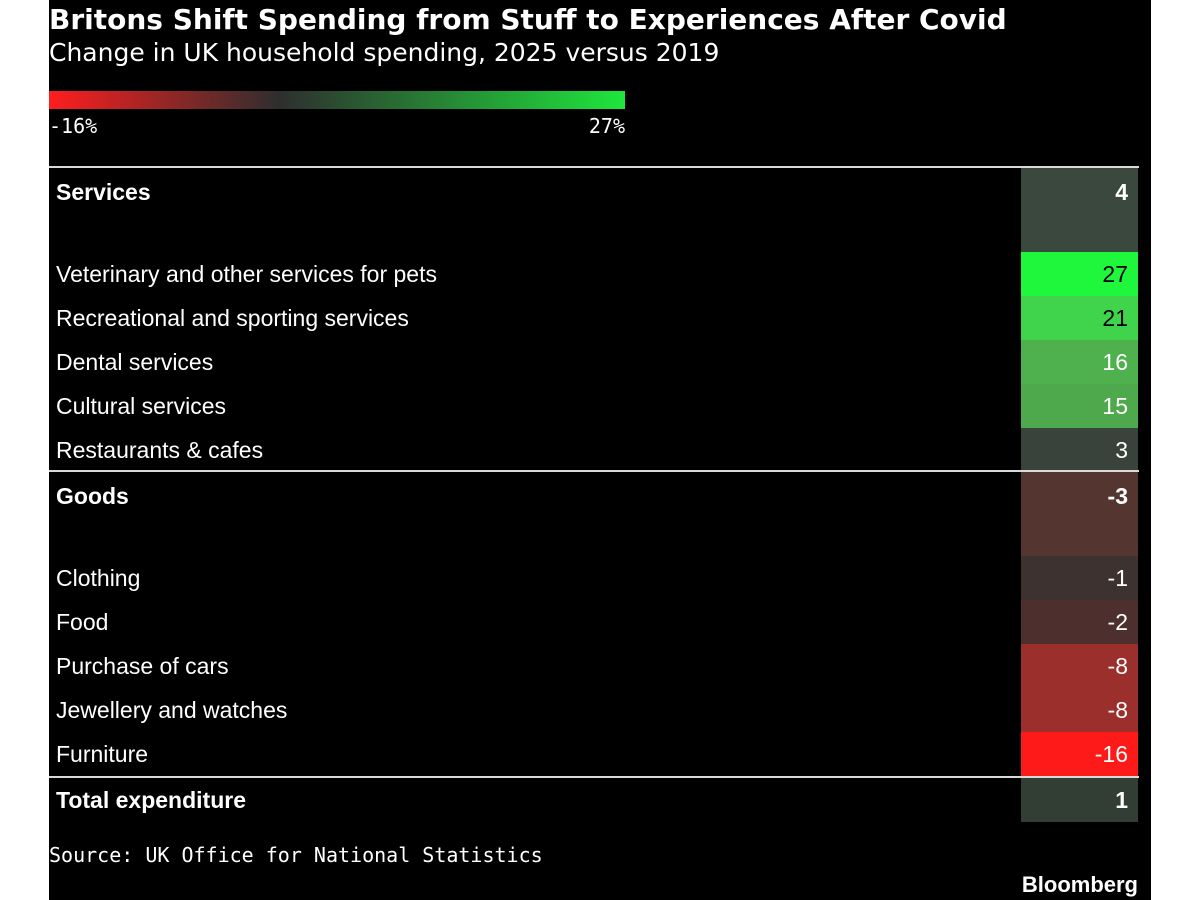 This screenshot has width=1200, height=900. What do you see at coordinates (593, 274) in the screenshot?
I see `table-row: Veterinary and other services for pets 27` at bounding box center [593, 274].